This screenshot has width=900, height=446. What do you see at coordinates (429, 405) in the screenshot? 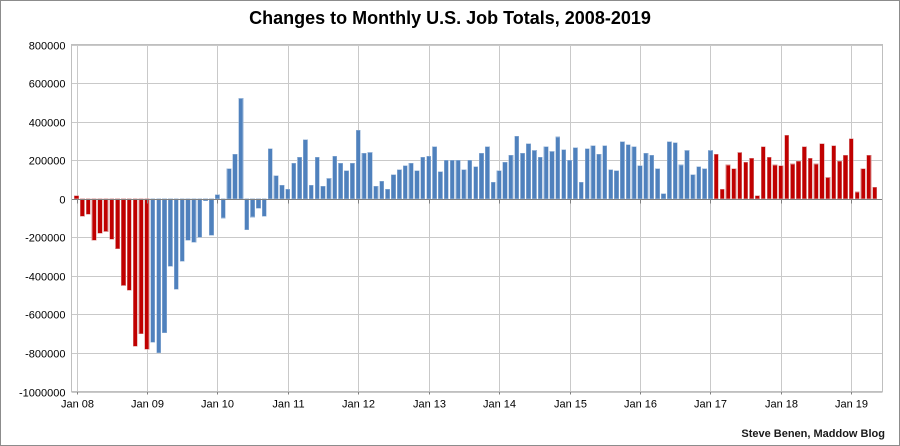
I see `x-tick-label: Jan 13` at bounding box center [429, 405].